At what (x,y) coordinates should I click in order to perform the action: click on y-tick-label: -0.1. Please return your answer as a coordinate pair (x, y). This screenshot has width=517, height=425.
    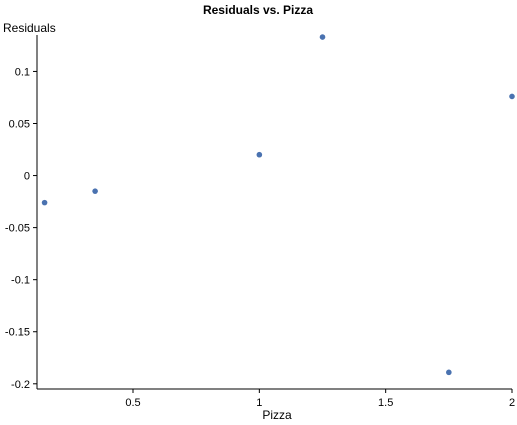
    Looking at the image, I should click on (20, 281).